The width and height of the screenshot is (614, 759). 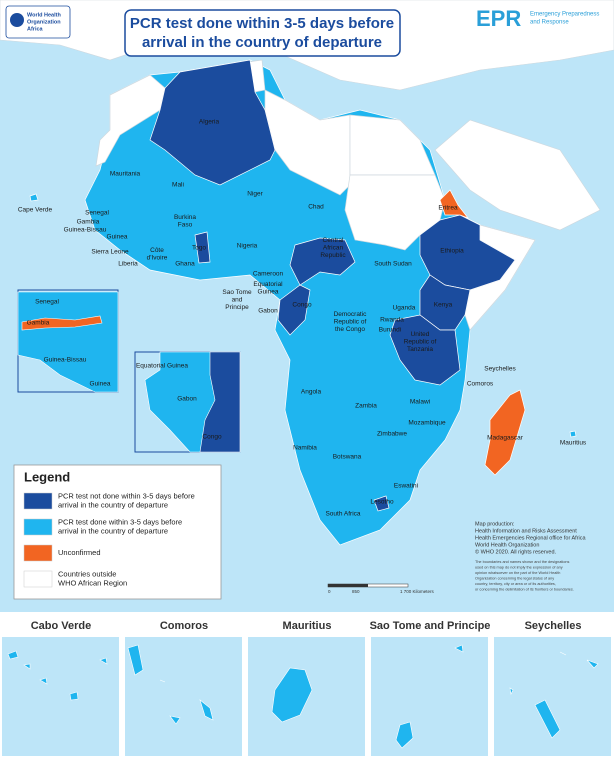 What do you see at coordinates (157, 250) in the screenshot?
I see `country-label: Côte` at bounding box center [157, 250].